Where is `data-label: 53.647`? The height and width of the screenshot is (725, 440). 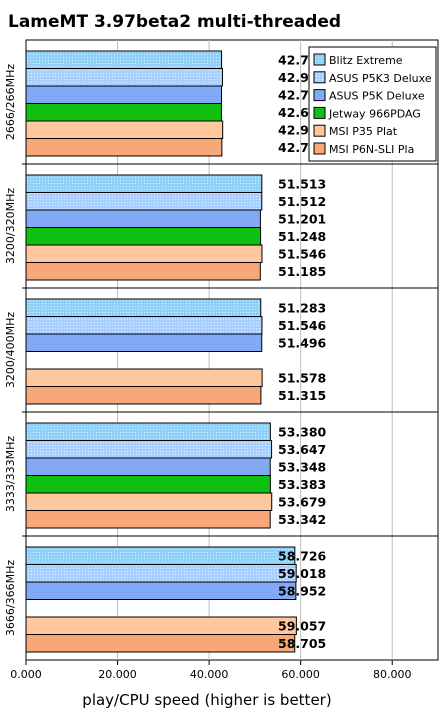 data-label: 53.647 is located at coordinates (302, 449).